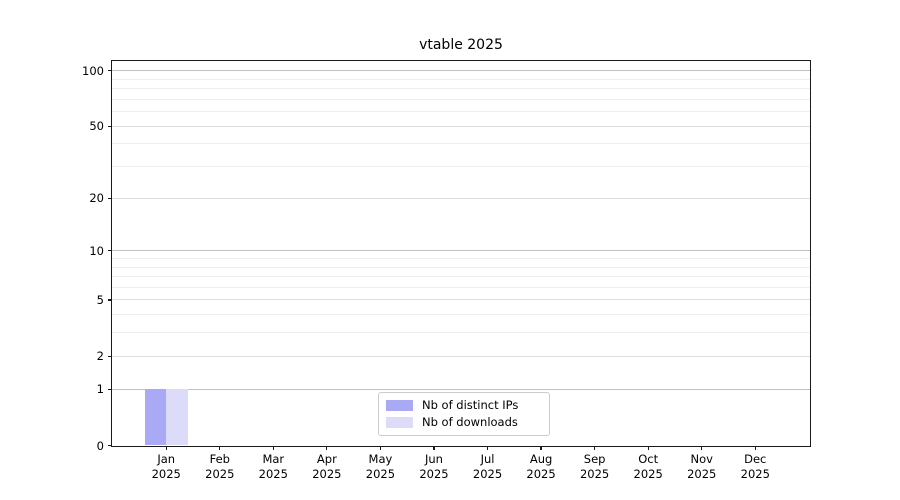  What do you see at coordinates (648, 466) in the screenshot?
I see `x-tick-label: Oct 2025` at bounding box center [648, 466].